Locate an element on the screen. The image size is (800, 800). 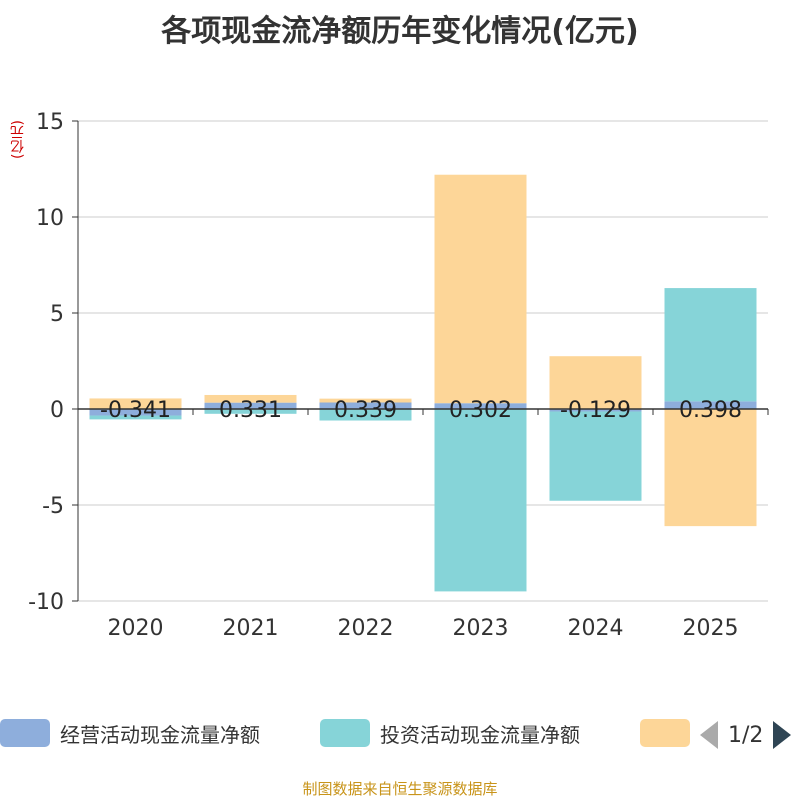
pager-text: 1/2 is located at coordinates (746, 735).